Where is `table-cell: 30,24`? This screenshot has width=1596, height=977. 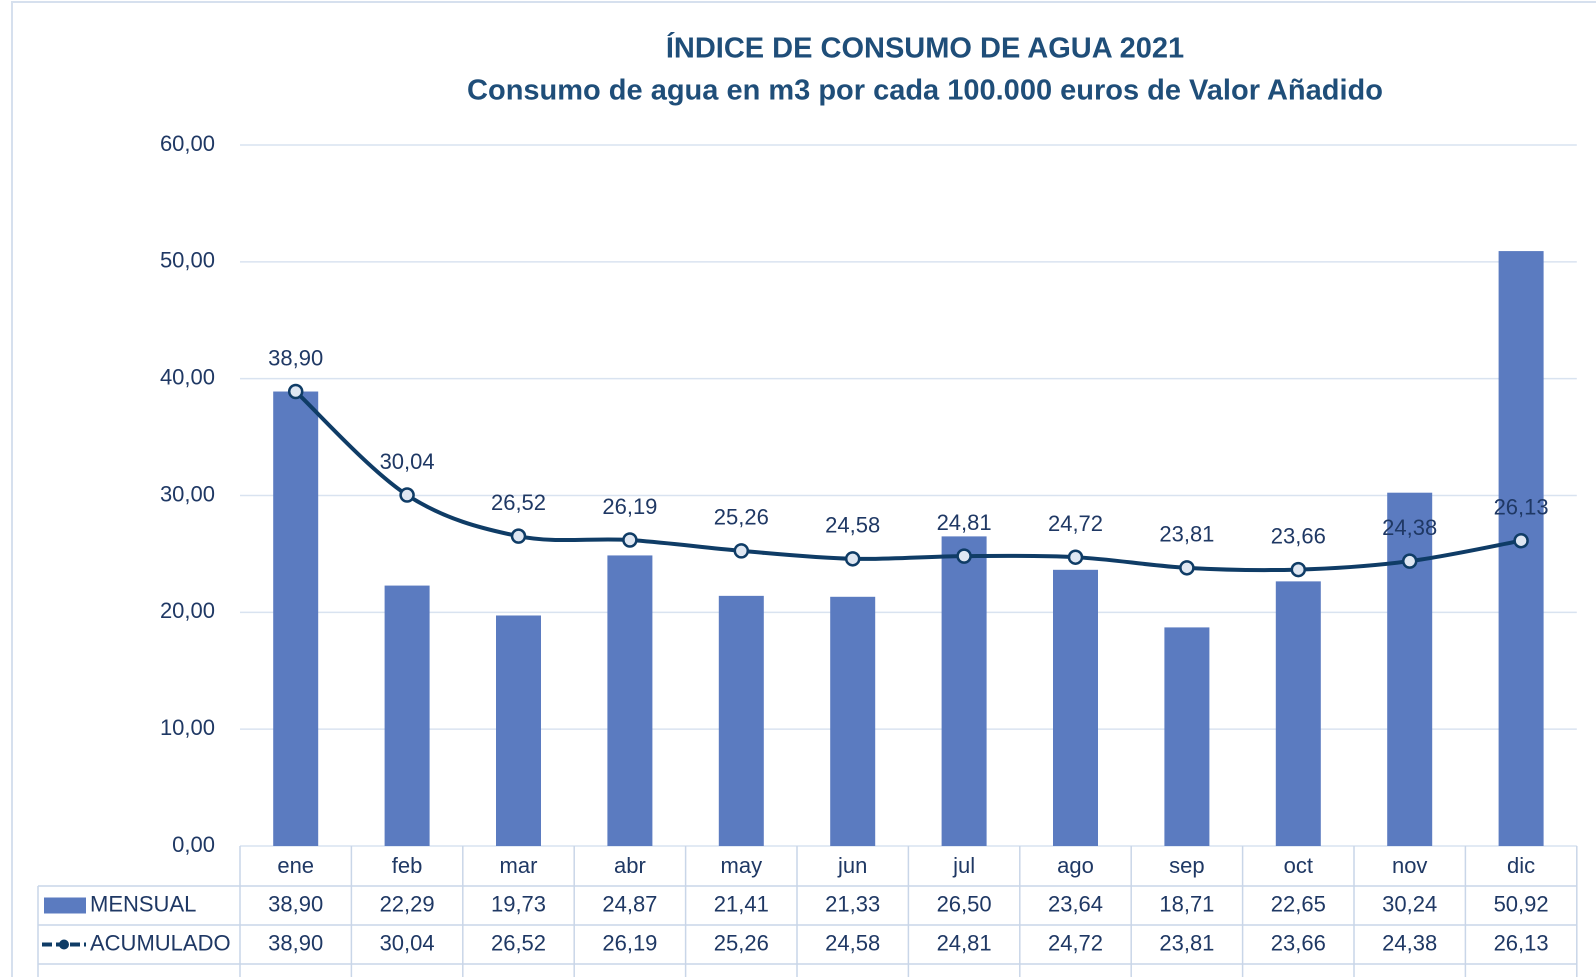 table-cell: 30,24 is located at coordinates (1409, 903).